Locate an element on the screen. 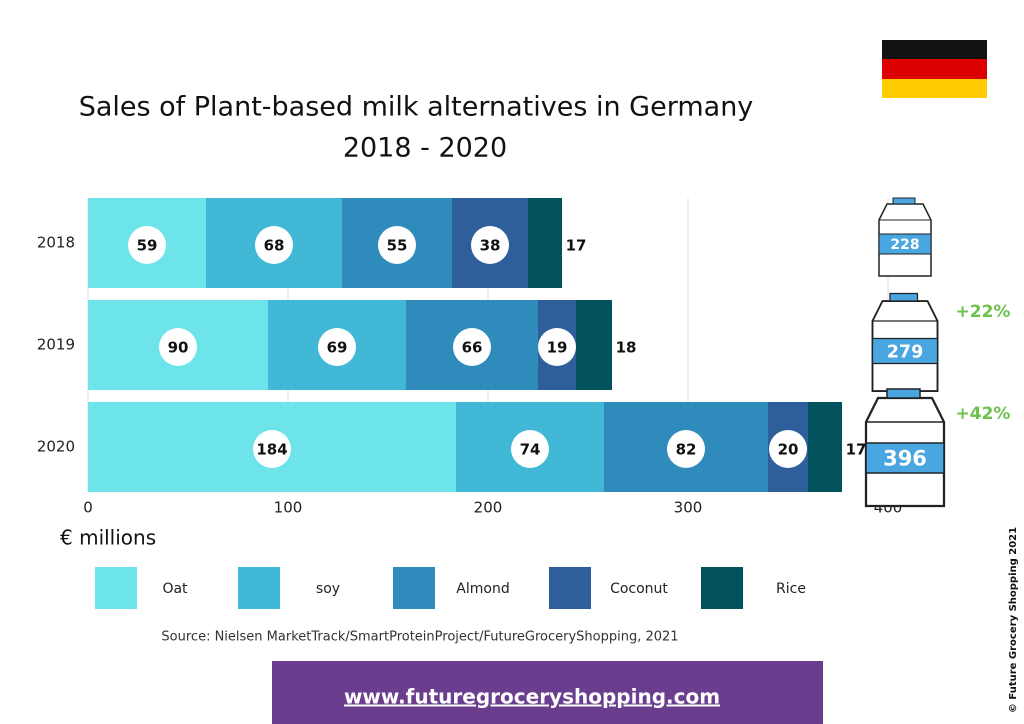 The height and width of the screenshot is (724, 1024). flag is located at coordinates (934, 69).